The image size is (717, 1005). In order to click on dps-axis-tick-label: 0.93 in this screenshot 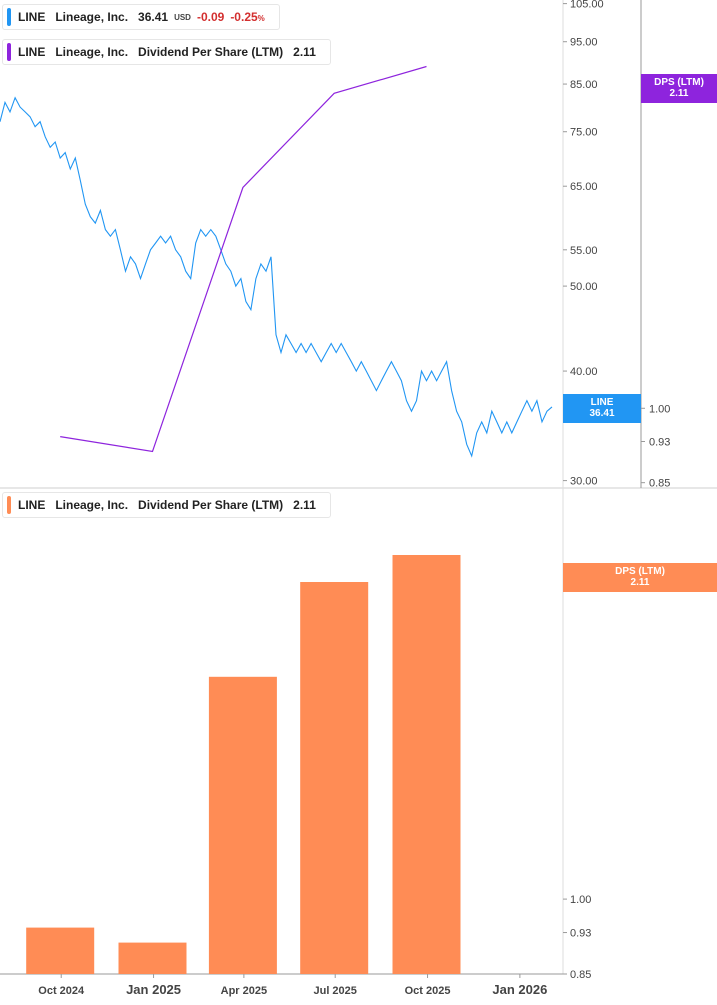, I will do `click(659, 443)`.